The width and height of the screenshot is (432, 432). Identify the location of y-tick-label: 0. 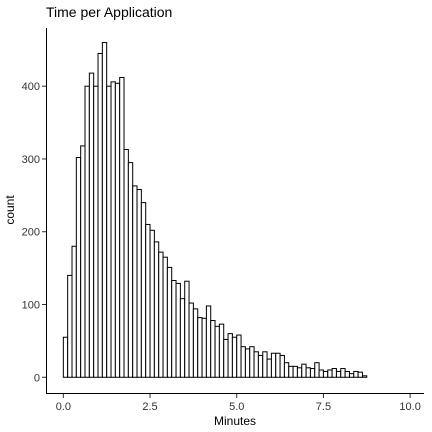
(37, 378).